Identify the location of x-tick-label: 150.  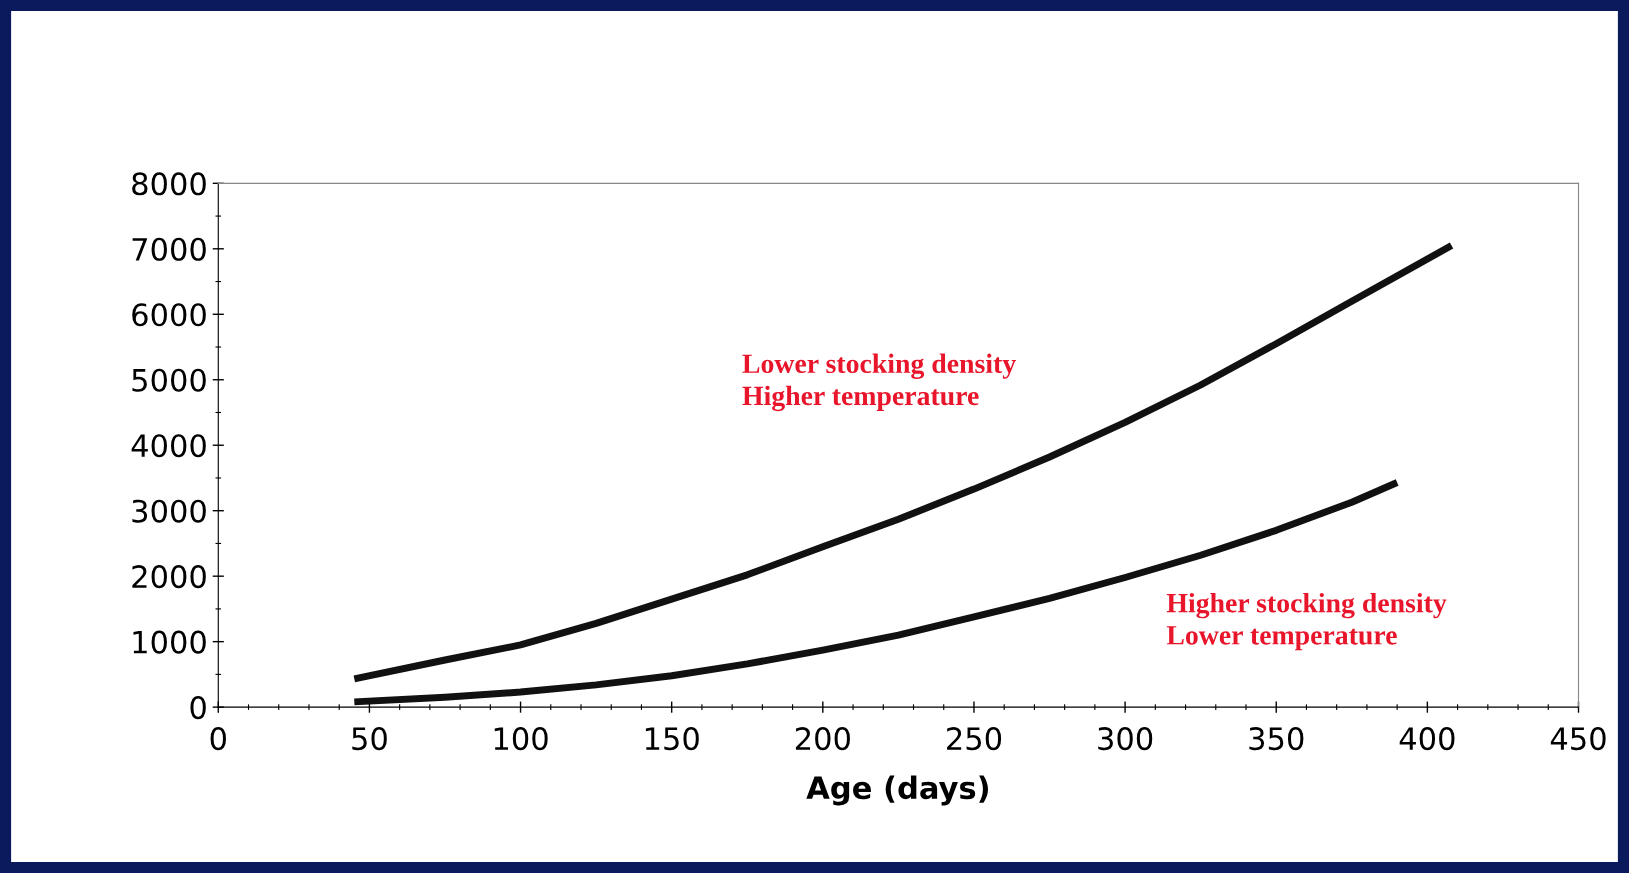
(672, 739).